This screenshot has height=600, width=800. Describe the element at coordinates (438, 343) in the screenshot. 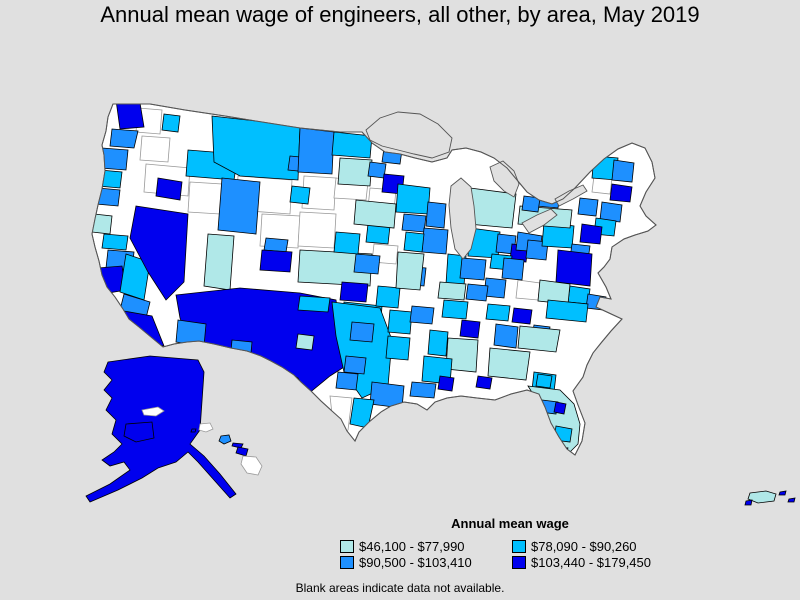

I see `area-jackson-ms` at that location.